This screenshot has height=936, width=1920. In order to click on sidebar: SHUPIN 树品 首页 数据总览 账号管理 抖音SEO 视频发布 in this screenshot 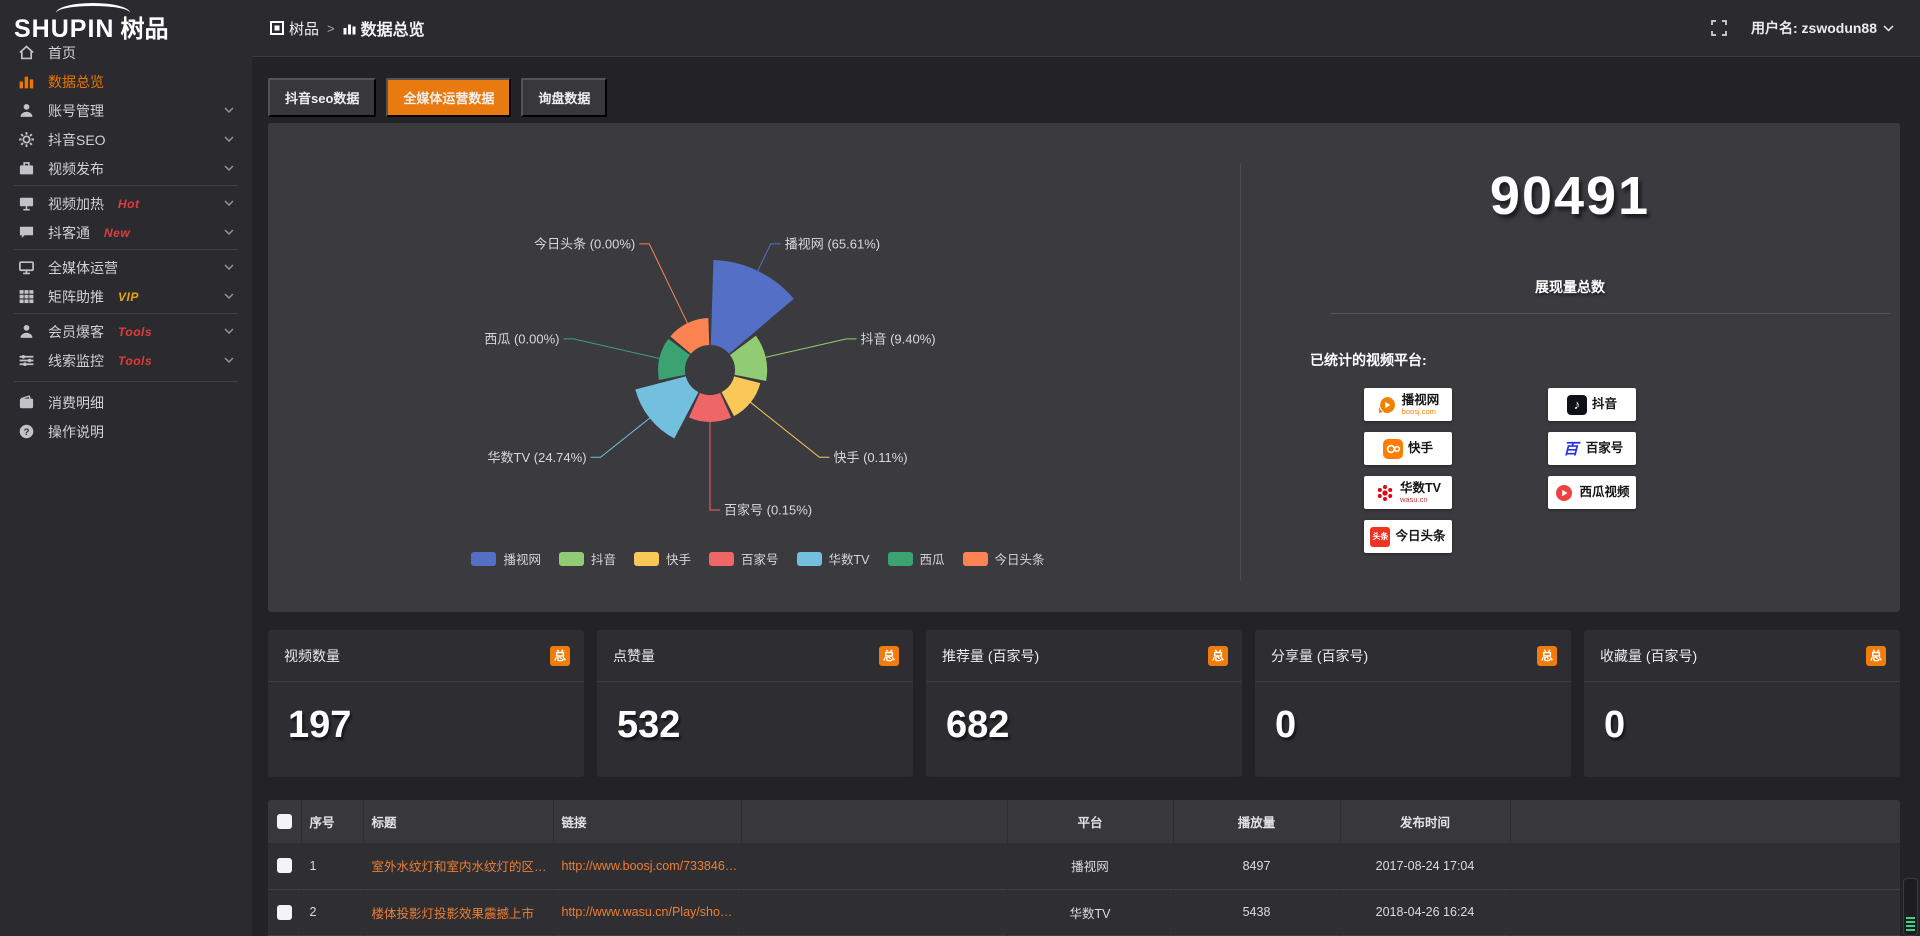, I will do `click(126, 468)`.